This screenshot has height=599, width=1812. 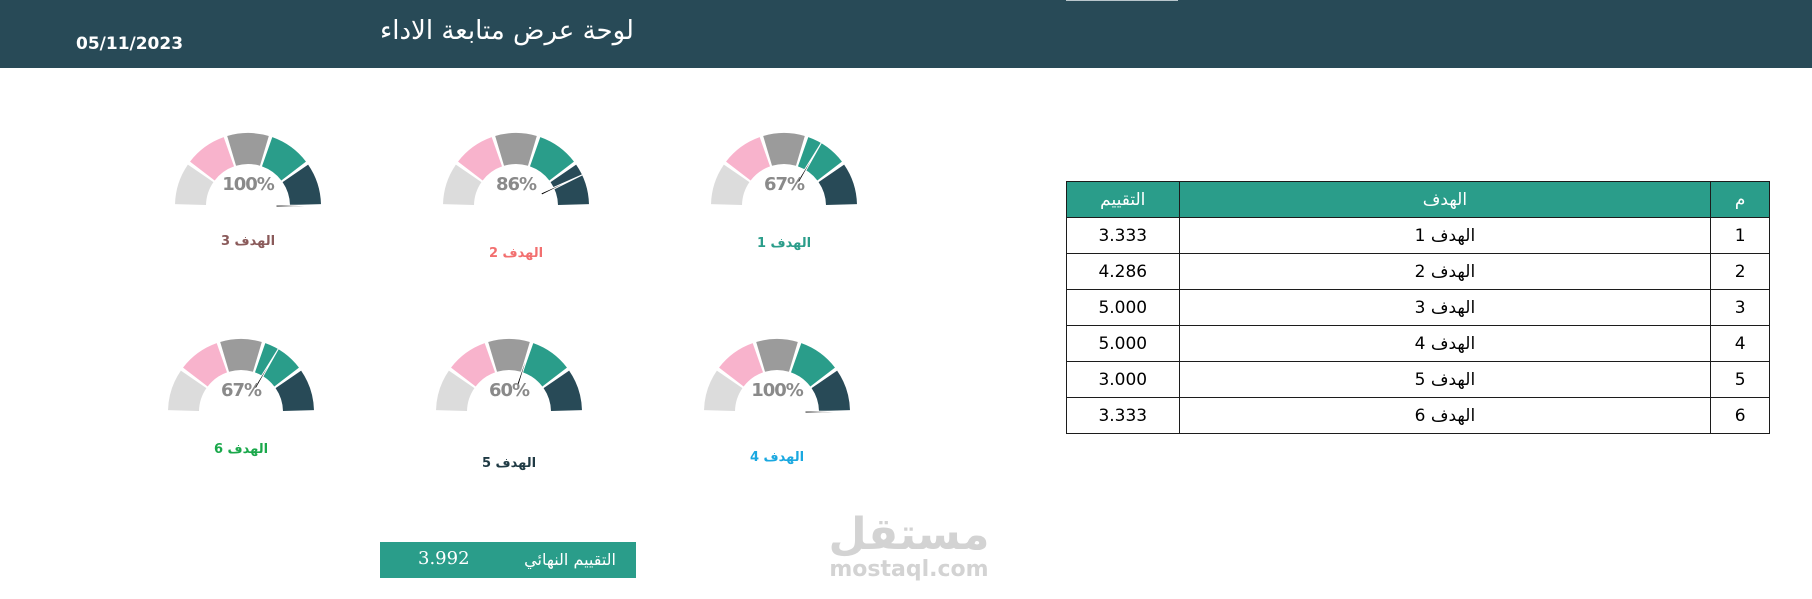 What do you see at coordinates (1123, 199) in the screenshot?
I see `header-score: التقييم` at bounding box center [1123, 199].